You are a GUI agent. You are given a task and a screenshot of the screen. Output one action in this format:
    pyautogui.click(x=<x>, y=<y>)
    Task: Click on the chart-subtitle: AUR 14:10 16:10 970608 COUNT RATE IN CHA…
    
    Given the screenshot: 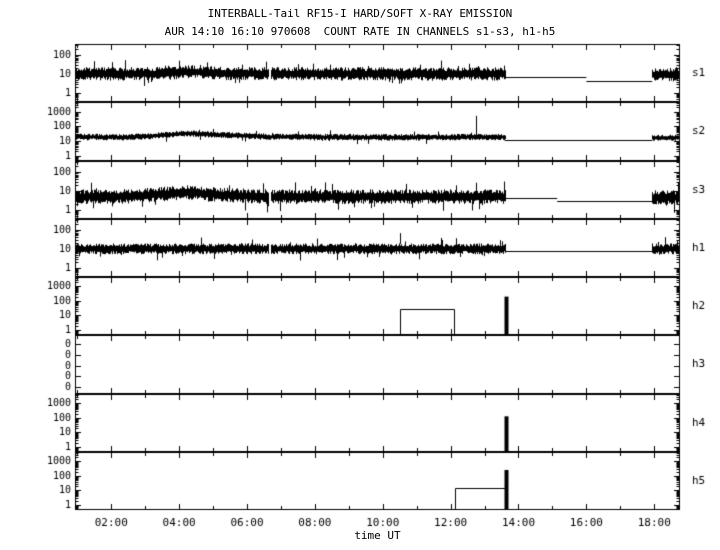 What is the action you would take?
    pyautogui.click(x=360, y=31)
    